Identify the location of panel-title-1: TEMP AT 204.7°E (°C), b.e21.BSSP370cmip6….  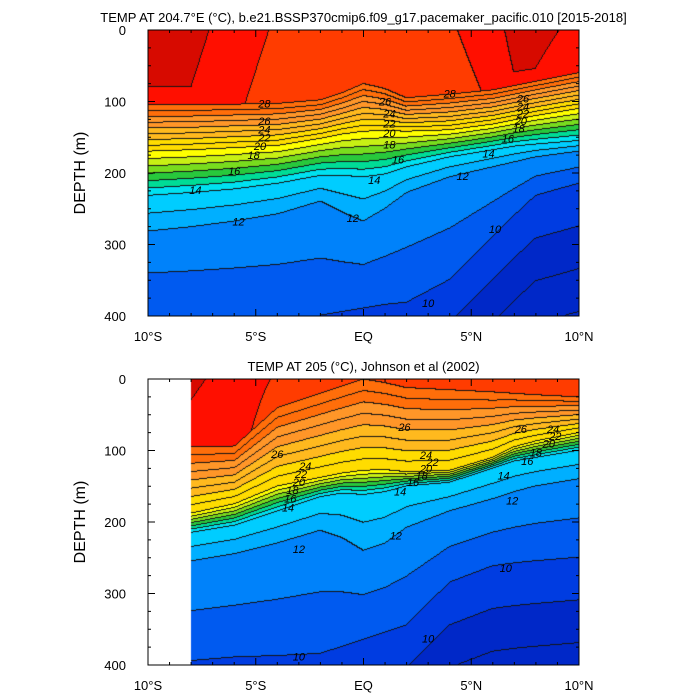
(363, 17).